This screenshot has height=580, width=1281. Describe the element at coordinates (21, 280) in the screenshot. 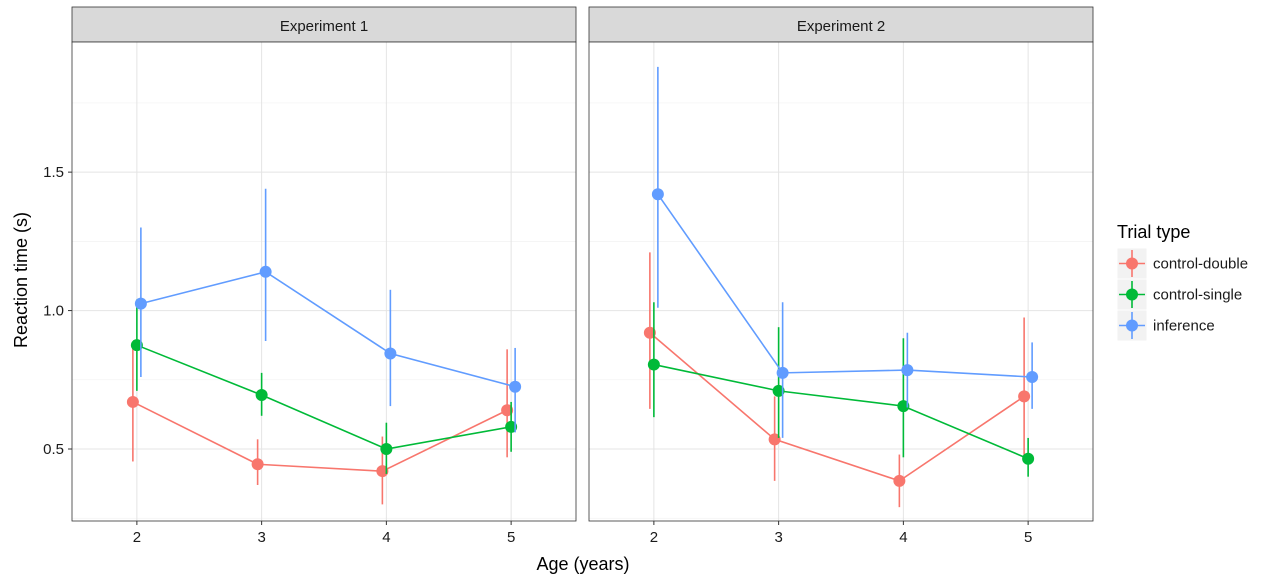

I see `y-axis-label: Reaction time (s)` at that location.